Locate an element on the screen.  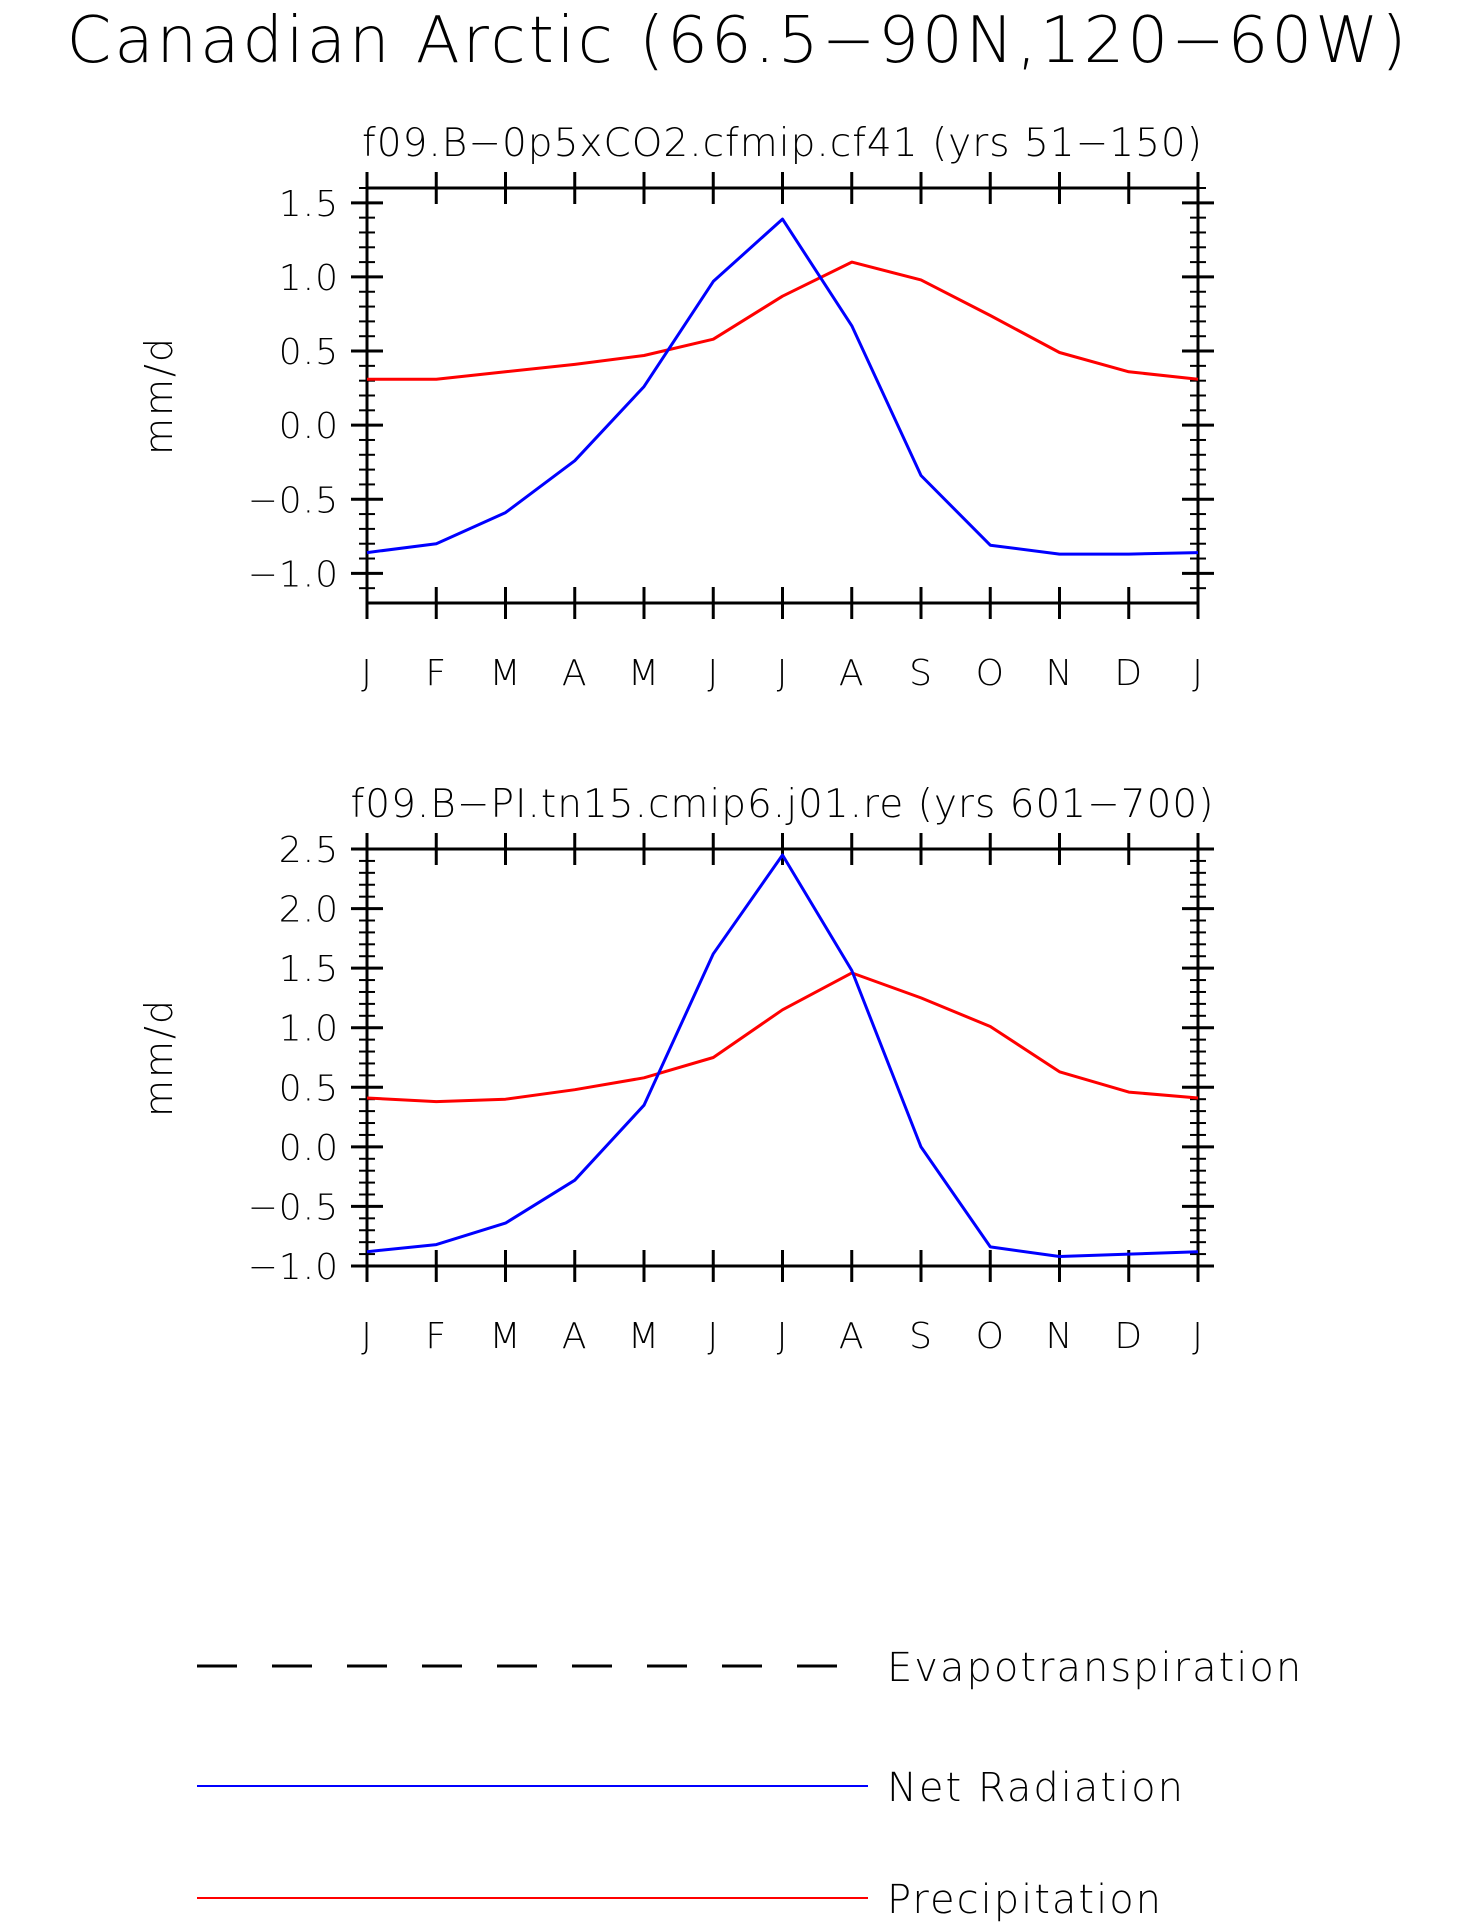
legend-label-precipitation: Precipitation is located at coordinates (1025, 1900).